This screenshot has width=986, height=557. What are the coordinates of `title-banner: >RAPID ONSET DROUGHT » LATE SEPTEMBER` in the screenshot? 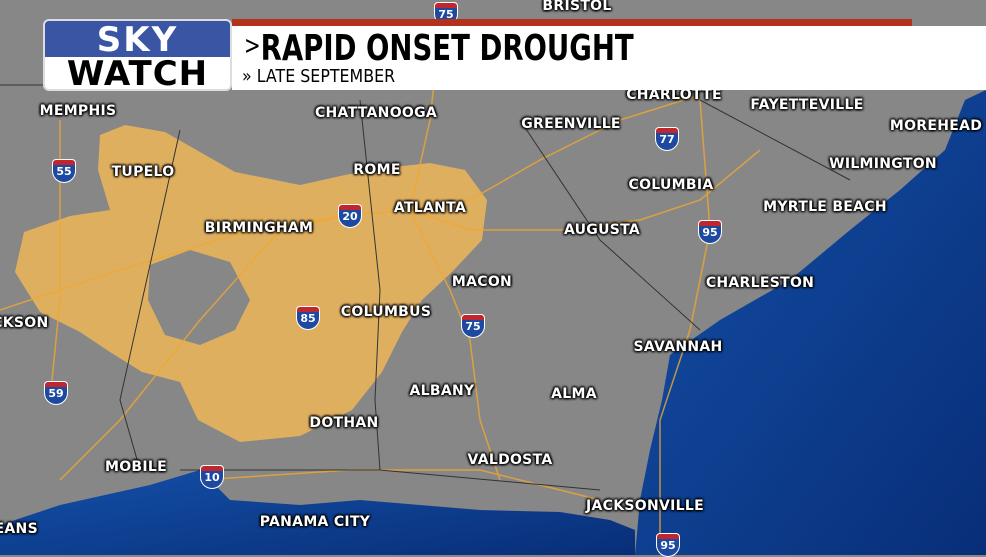 It's located at (609, 58).